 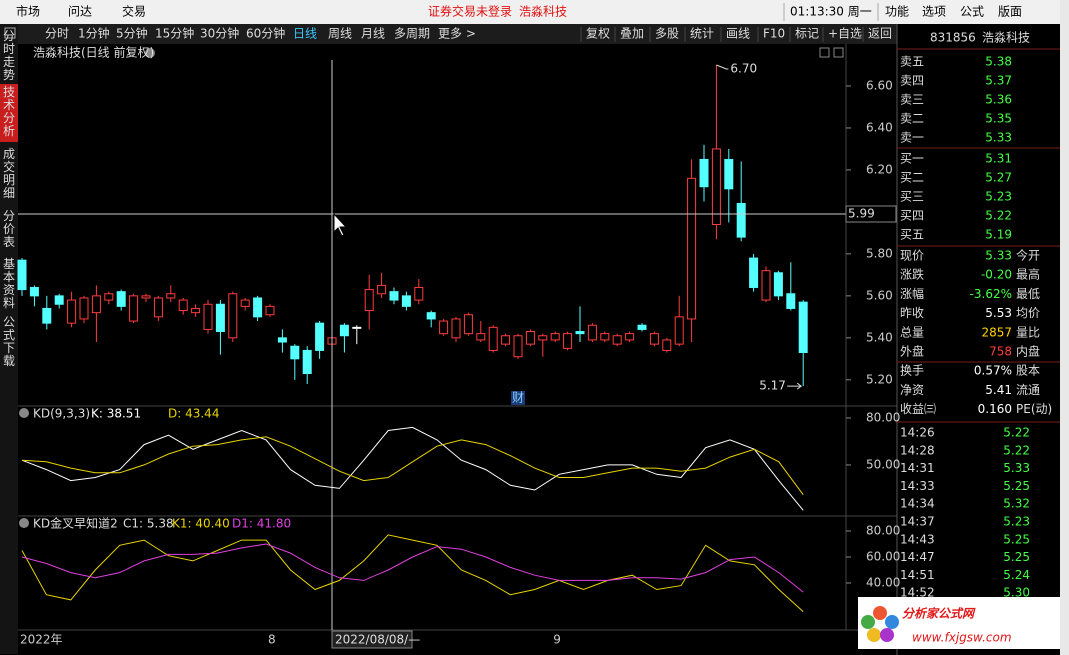 What do you see at coordinates (998, 81) in the screenshot?
I see `book-price: 5.37` at bounding box center [998, 81].